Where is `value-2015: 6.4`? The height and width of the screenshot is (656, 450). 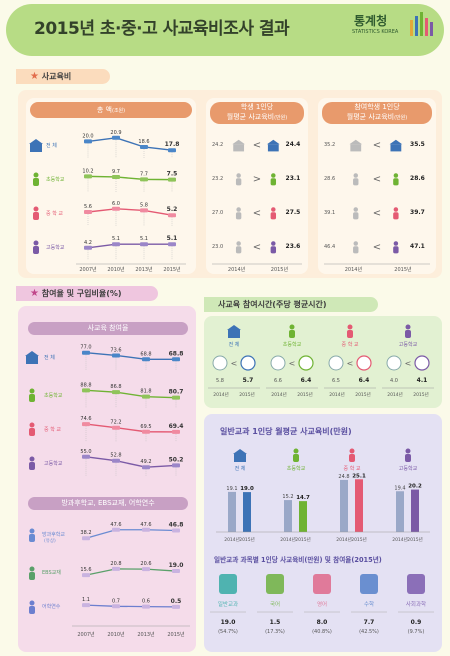 value-2015: 6.4 is located at coordinates (306, 380).